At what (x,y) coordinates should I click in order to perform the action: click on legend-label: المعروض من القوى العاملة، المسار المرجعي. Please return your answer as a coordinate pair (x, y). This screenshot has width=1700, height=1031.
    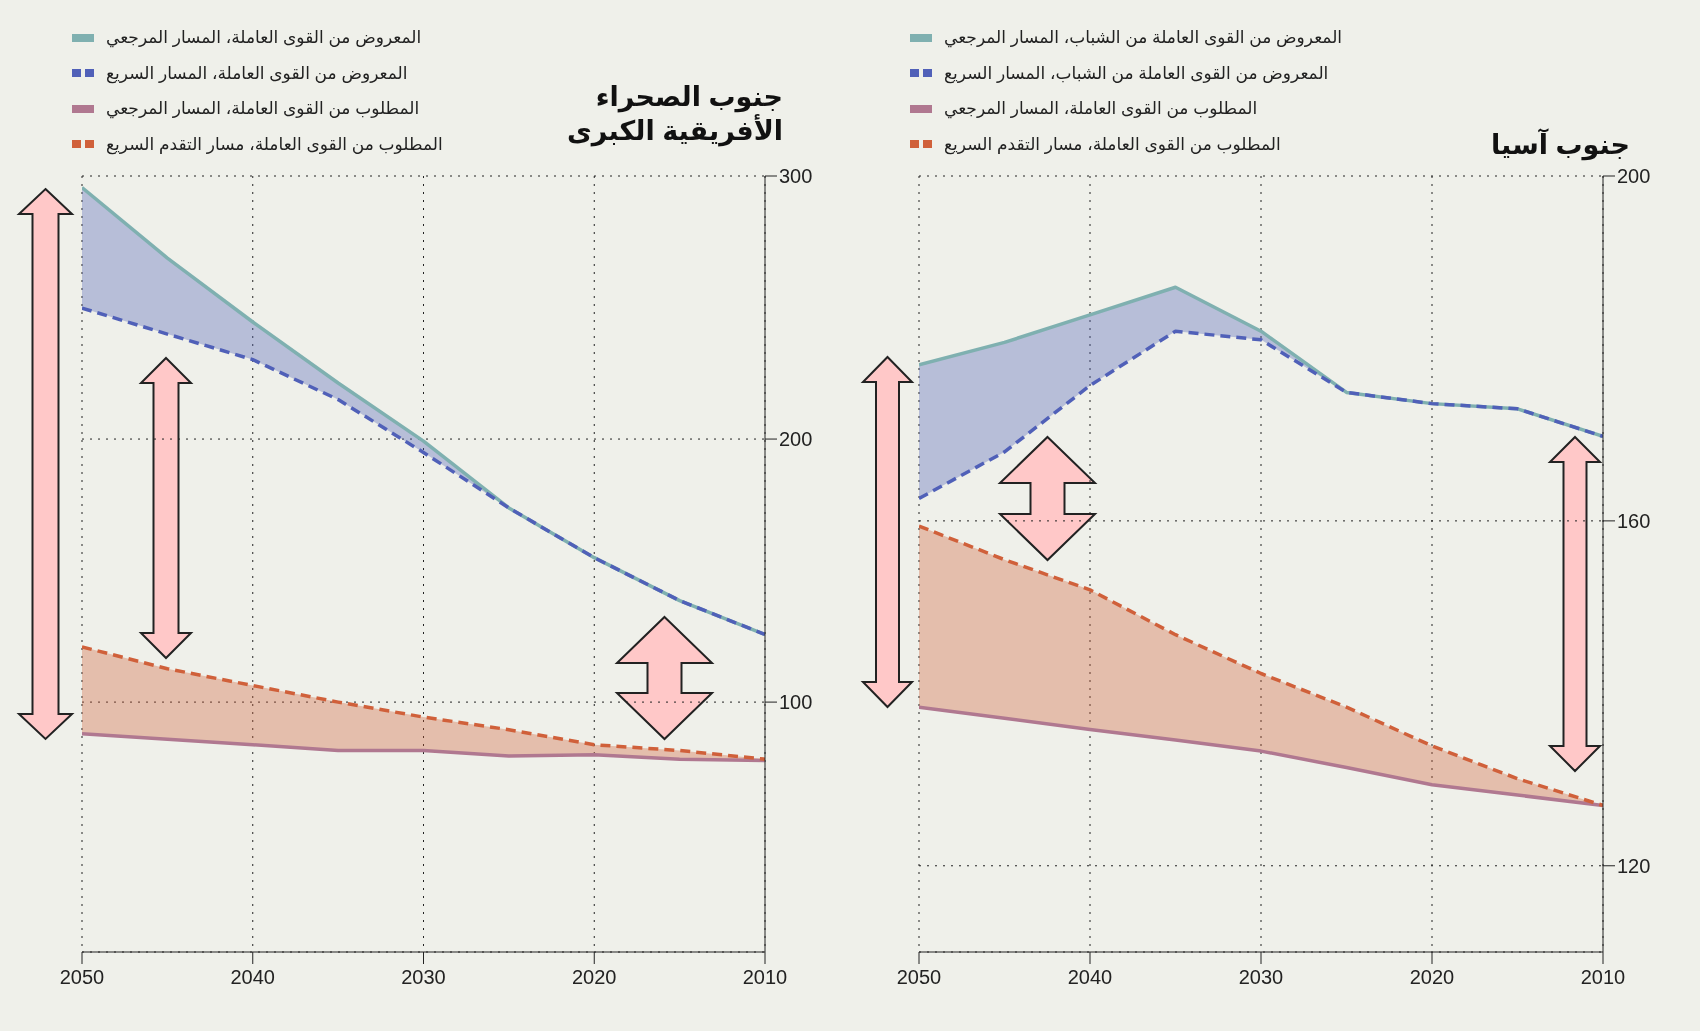
    Looking at the image, I should click on (264, 38).